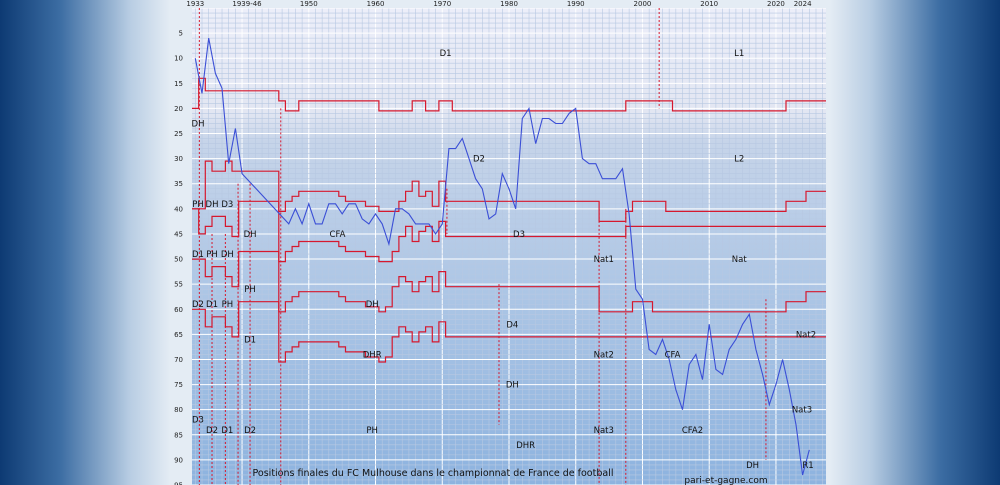 This screenshot has width=1000, height=485. I want to click on division-label: R1, so click(807, 466).